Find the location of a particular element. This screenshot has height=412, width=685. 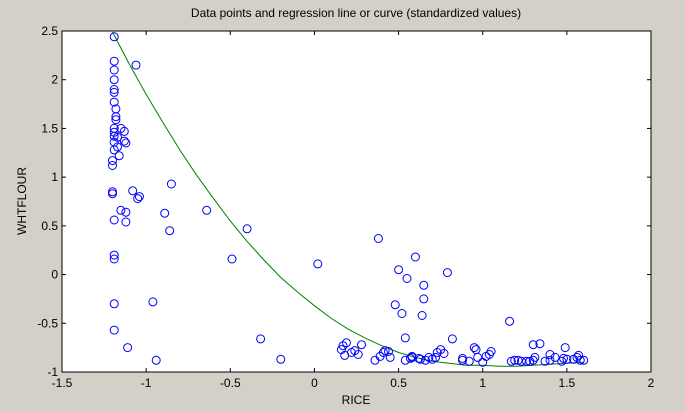

y-tick-label: 2.5 is located at coordinates (49, 31).